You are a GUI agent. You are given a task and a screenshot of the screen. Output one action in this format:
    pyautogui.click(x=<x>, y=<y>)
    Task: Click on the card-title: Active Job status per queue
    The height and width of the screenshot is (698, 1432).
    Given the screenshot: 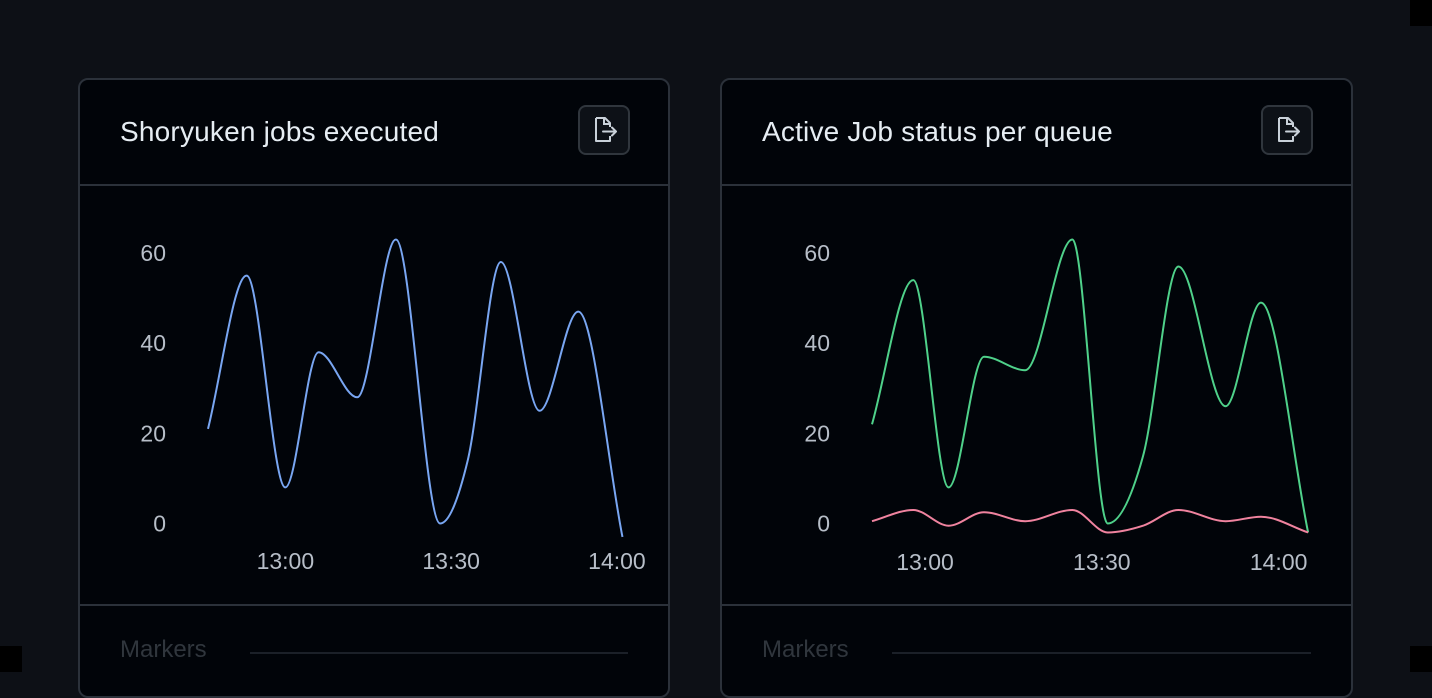 What is the action you would take?
    pyautogui.click(x=937, y=131)
    